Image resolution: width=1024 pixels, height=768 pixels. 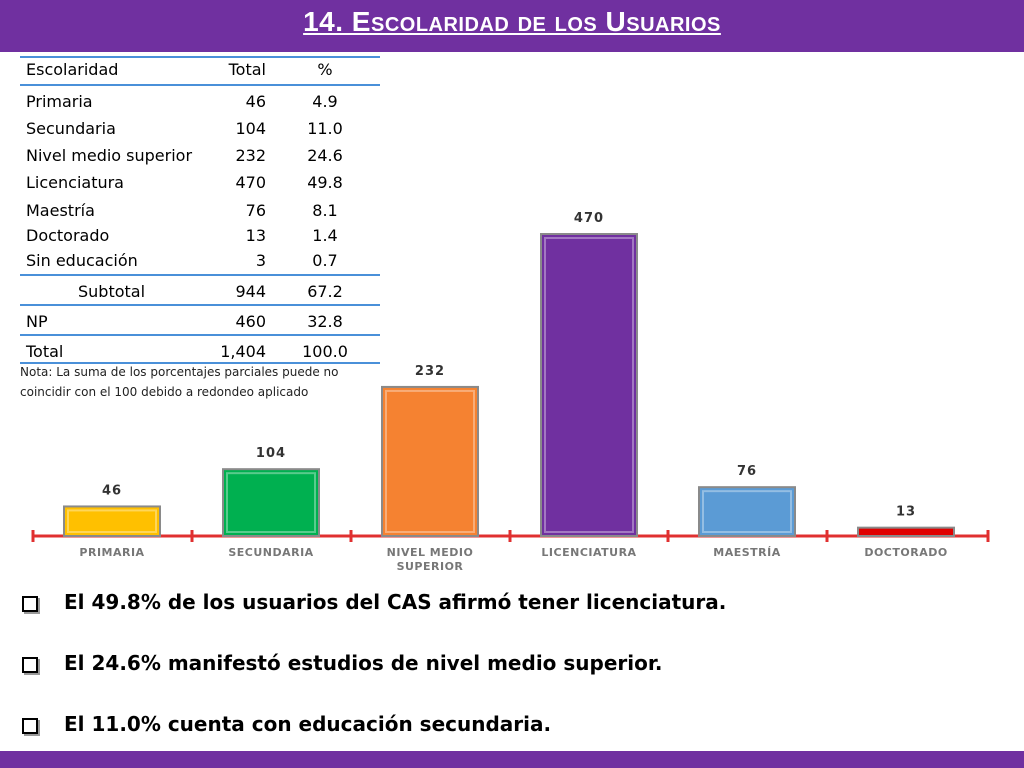 What do you see at coordinates (588, 552) in the screenshot?
I see `category-label: LICENCIATURA` at bounding box center [588, 552].